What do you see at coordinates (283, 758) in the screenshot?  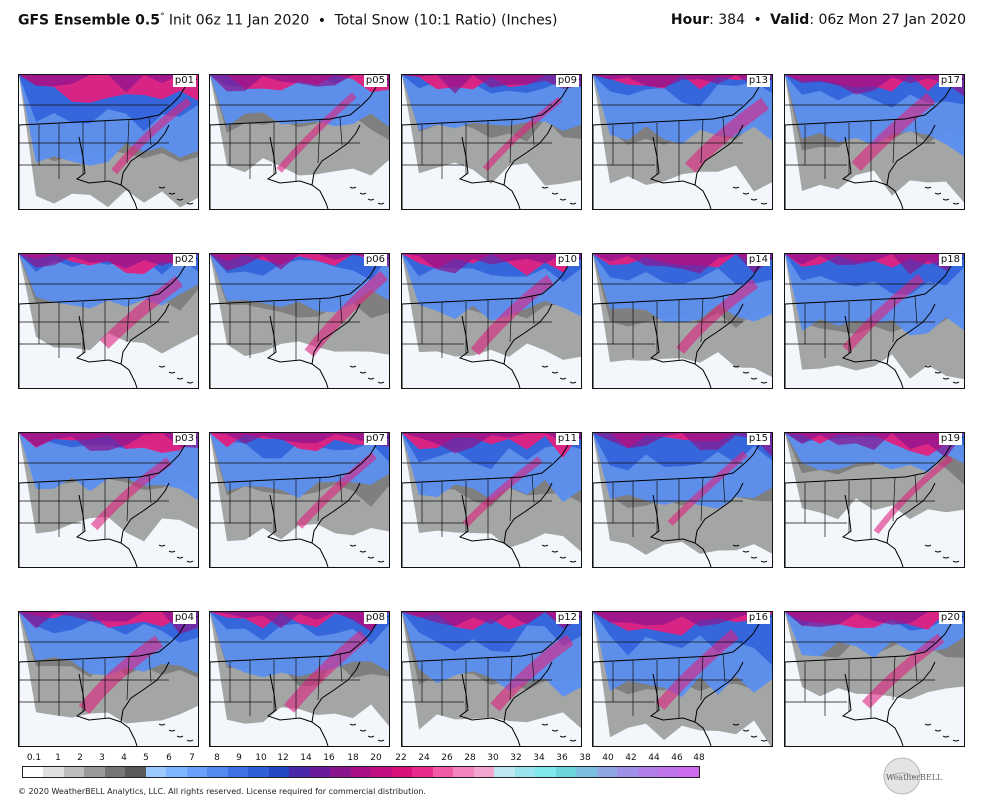 I see `colorbar-tick-label: 12` at bounding box center [283, 758].